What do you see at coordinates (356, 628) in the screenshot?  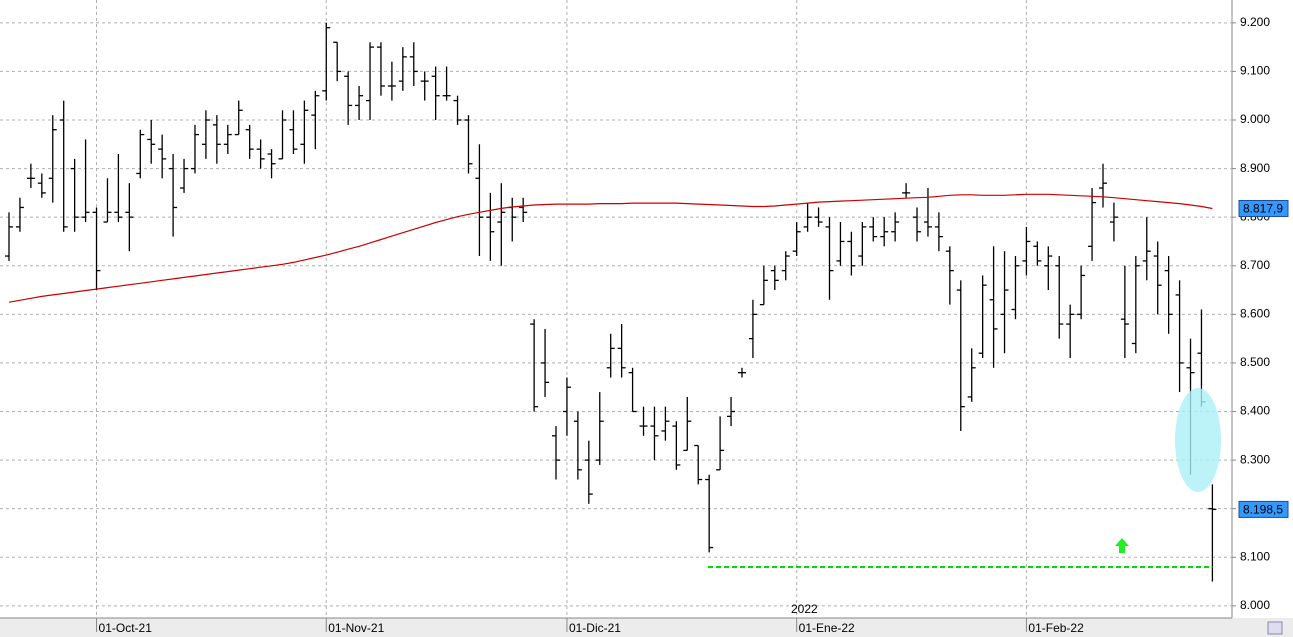 I see `x-tick-label: 01-Nov-21` at bounding box center [356, 628].